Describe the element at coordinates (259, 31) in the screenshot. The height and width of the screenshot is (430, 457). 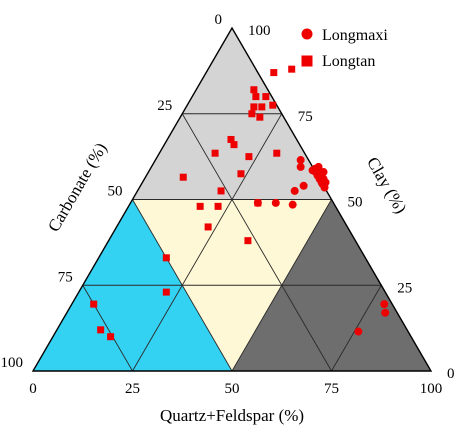
I see `right-tick-100: 100` at that location.